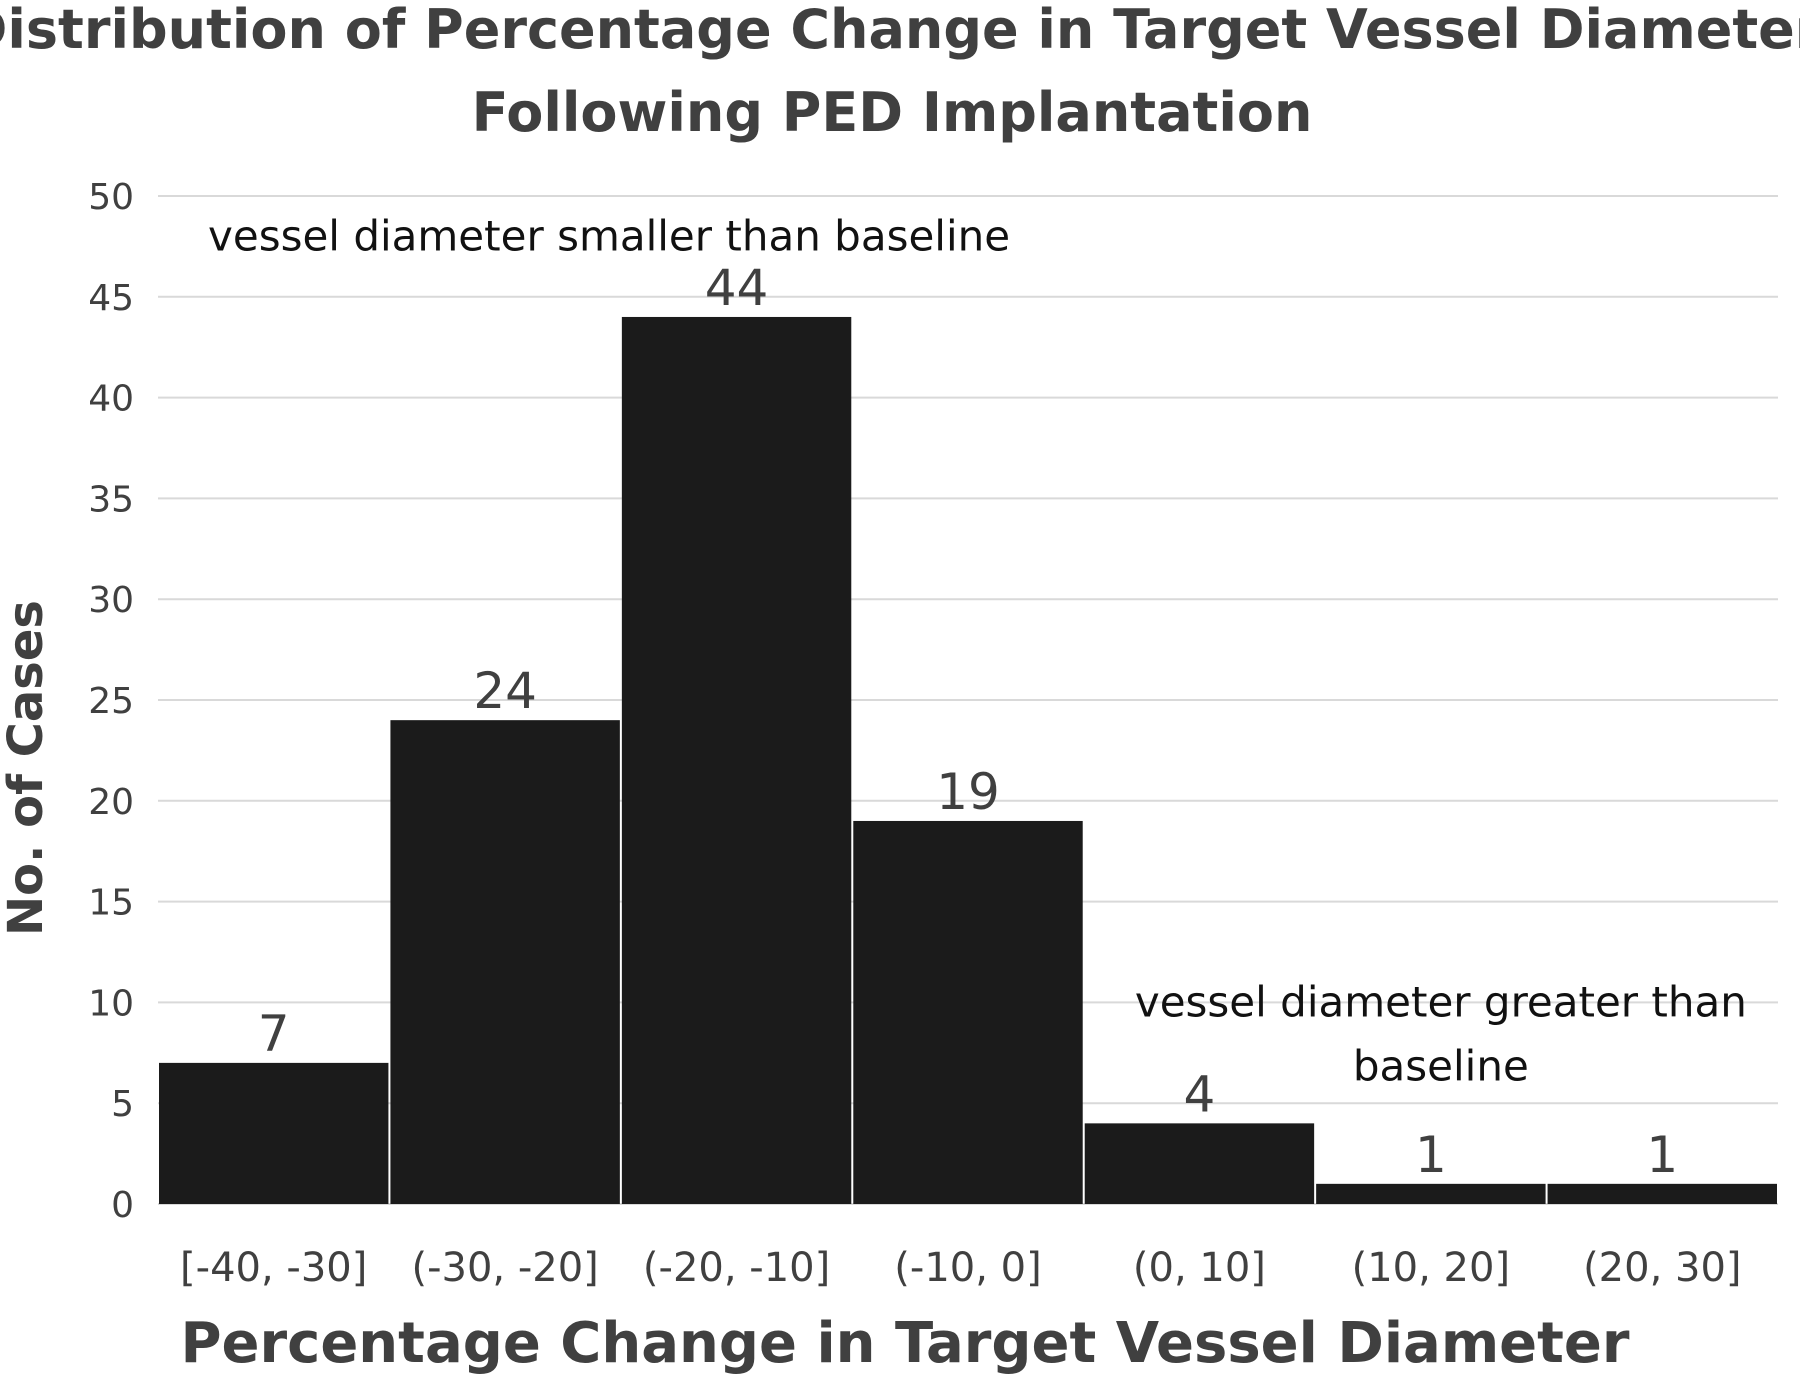  What do you see at coordinates (27, 768) in the screenshot?
I see `y-axis-title: No. of Cases` at bounding box center [27, 768].